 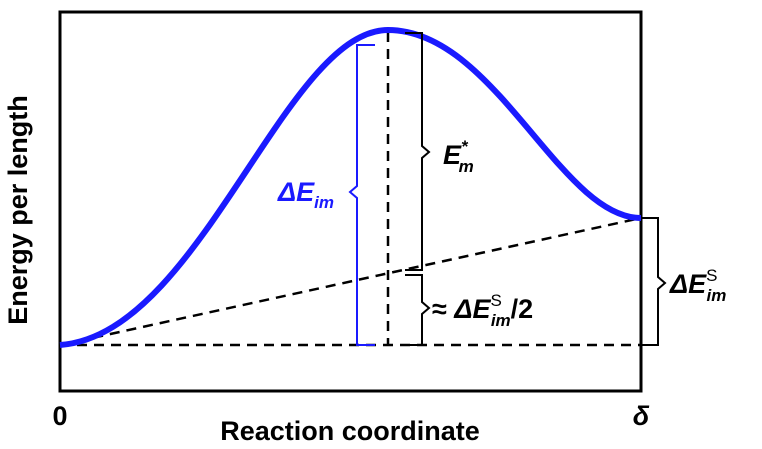 I want to click on label-sub: m, so click(x=466, y=166).